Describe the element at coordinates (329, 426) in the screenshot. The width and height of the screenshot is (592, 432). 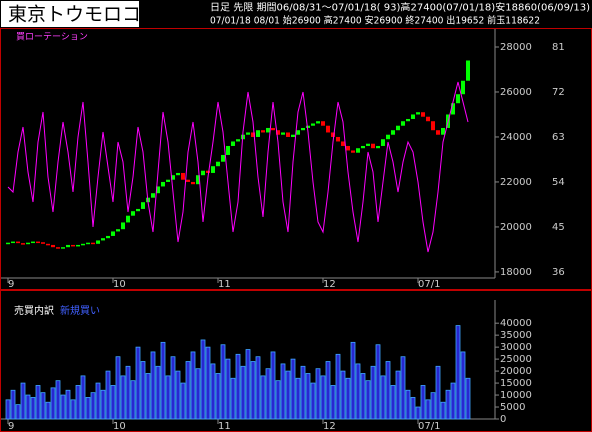
I see `x-tick-label: 12` at that location.